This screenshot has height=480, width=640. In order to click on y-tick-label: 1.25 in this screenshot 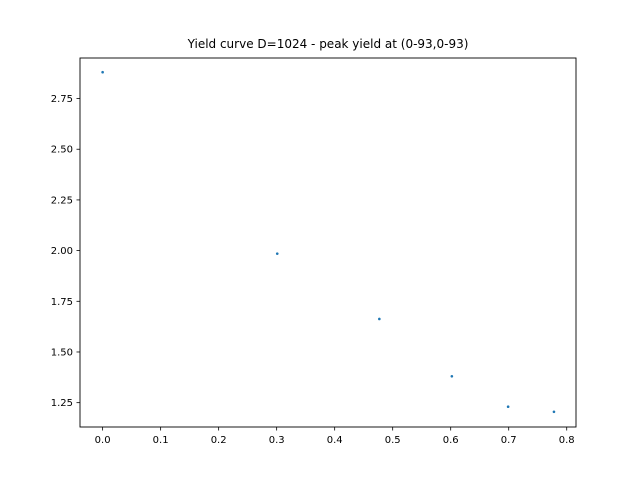, I will do `click(62, 403)`.